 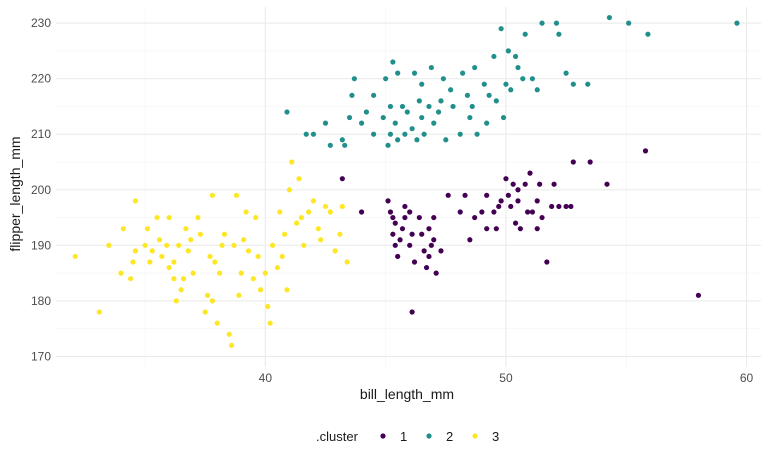 I want to click on x-tick-label: 50, so click(x=506, y=378).